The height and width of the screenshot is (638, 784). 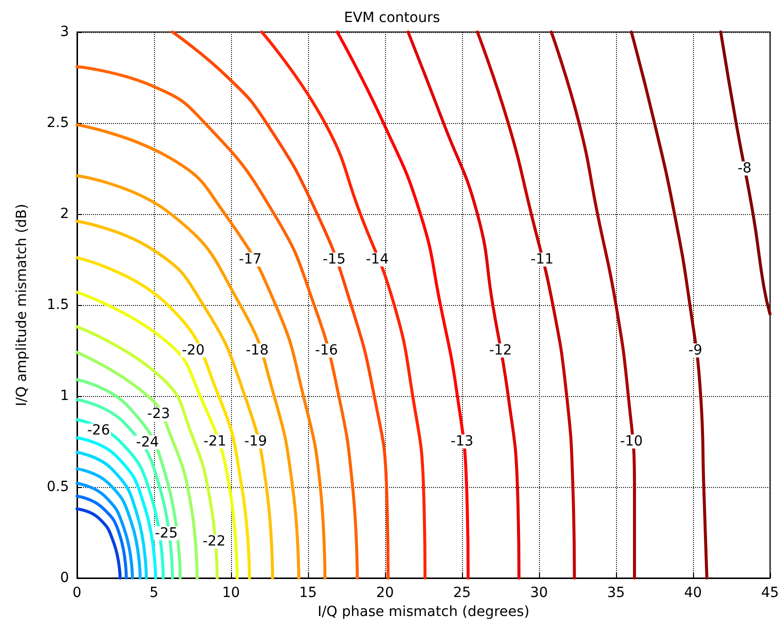 What do you see at coordinates (631, 442) in the screenshot?
I see `series-label: -10` at bounding box center [631, 442].